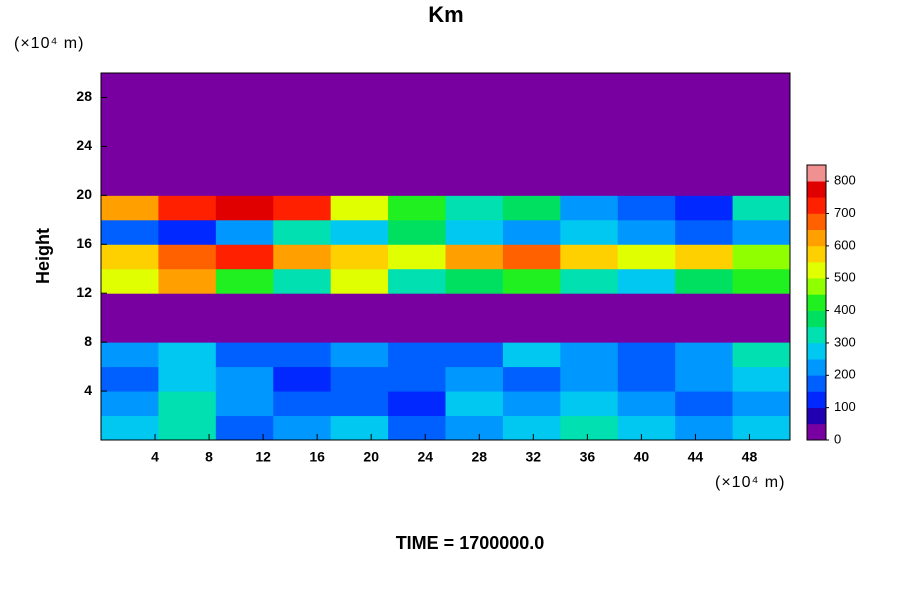 This screenshot has width=900, height=600. What do you see at coordinates (837, 438) in the screenshot?
I see `colorbar-tick-label: 0` at bounding box center [837, 438].